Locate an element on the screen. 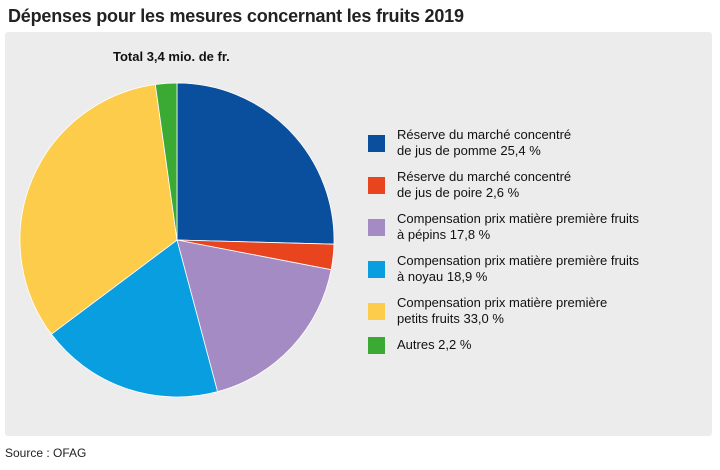  legend-label-line: Compensation prix matière première is located at coordinates (502, 302).